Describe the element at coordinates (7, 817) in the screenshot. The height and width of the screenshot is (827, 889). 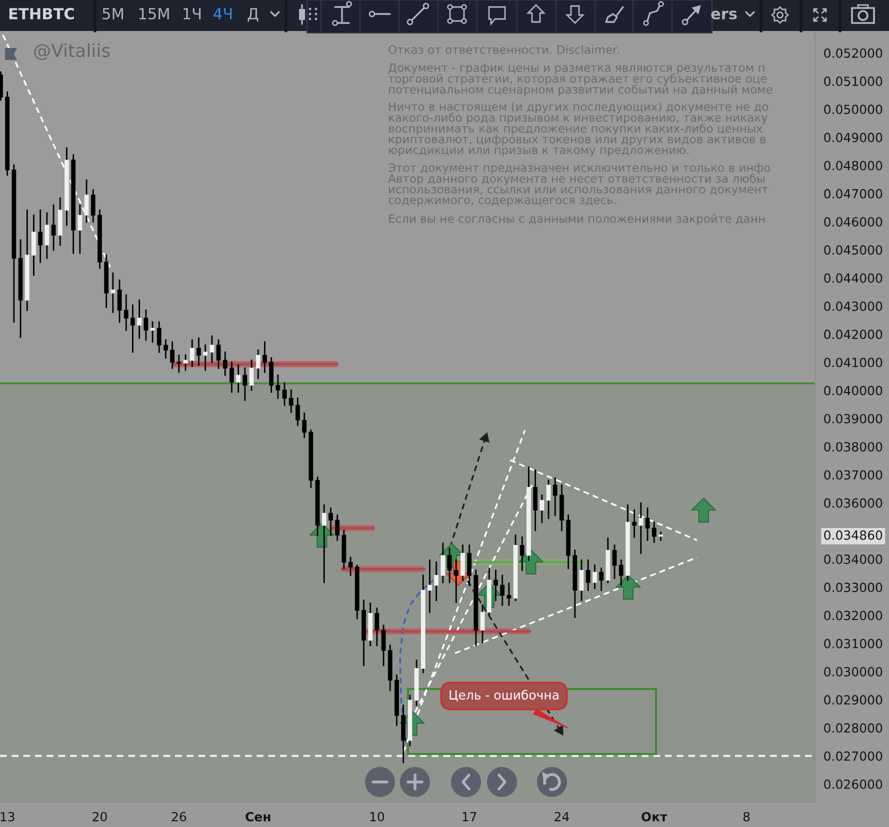
I see `x-tick-label: 13` at that location.